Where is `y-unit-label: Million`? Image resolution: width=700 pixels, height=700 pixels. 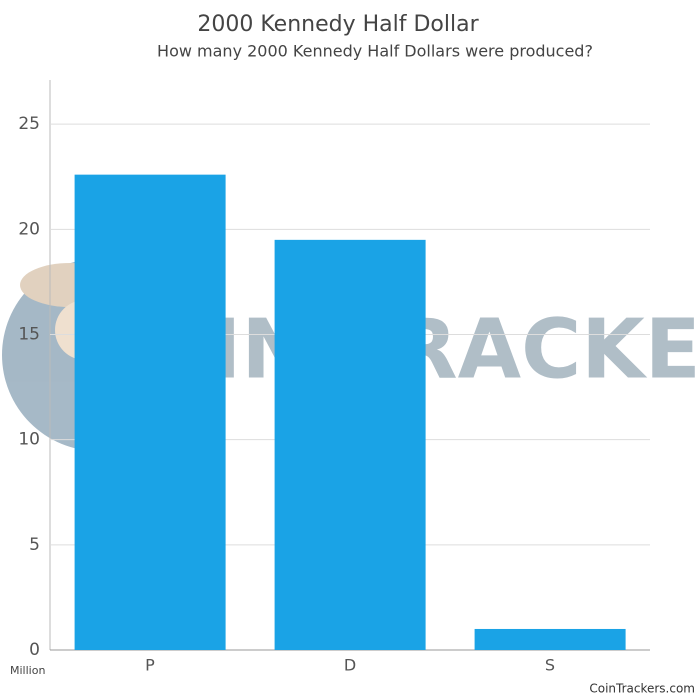
y-unit-label: Million is located at coordinates (27, 670).